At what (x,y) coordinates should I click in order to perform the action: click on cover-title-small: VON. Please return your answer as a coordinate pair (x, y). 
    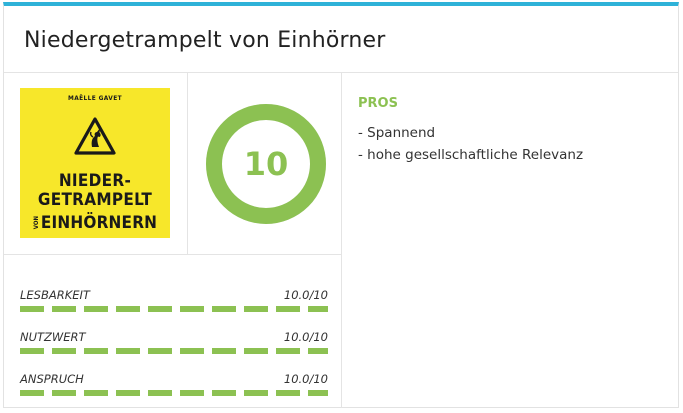
    Looking at the image, I should click on (36, 222).